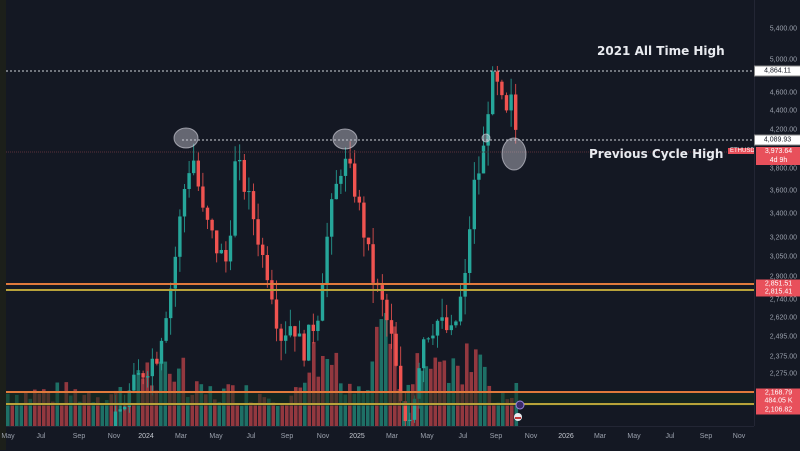 The width and height of the screenshot is (800, 451). I want to click on price-tick: 3,800.00, so click(783, 169).